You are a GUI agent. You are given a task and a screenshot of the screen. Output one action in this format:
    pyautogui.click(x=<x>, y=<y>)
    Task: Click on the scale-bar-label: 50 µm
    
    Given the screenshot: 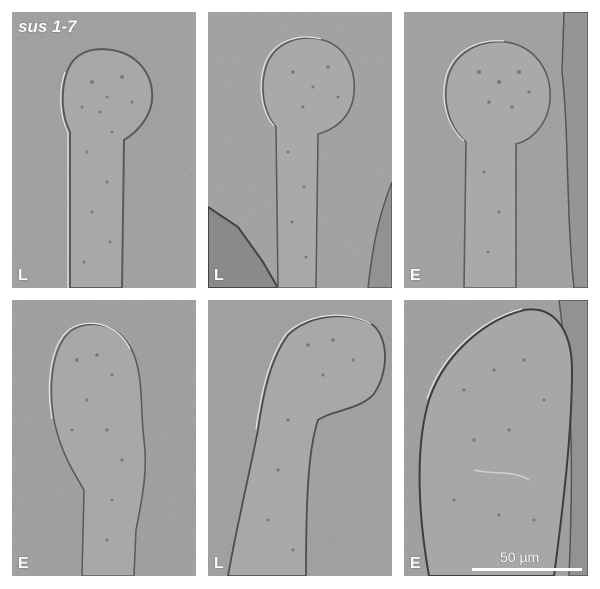 What is the action you would take?
    pyautogui.click(x=520, y=557)
    